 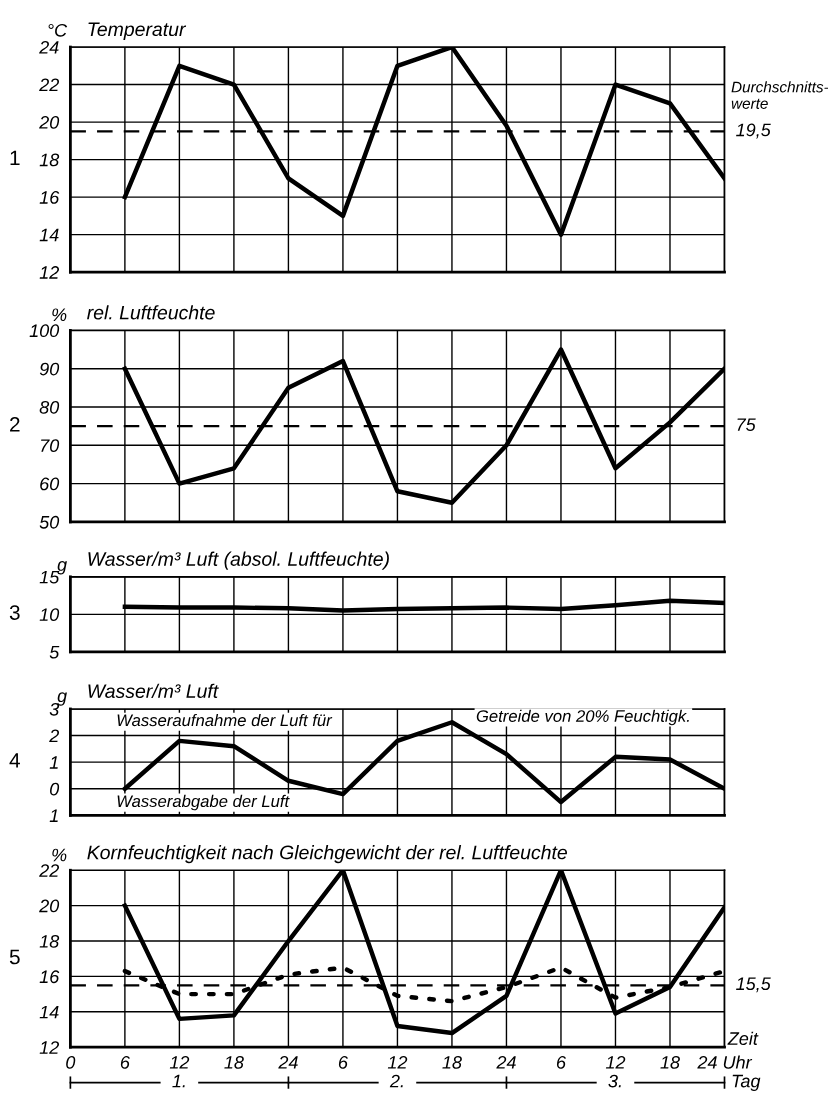 What do you see at coordinates (50, 446) in the screenshot?
I see `y-tick-label: 70` at bounding box center [50, 446].